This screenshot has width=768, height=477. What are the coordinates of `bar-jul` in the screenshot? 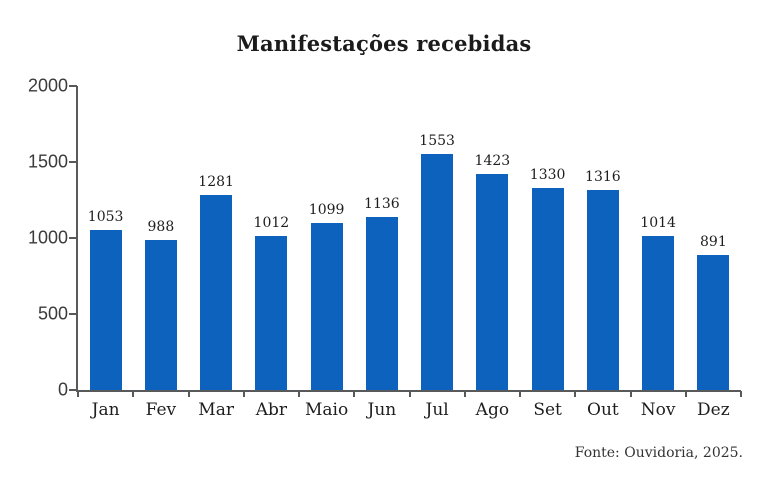 It's located at (437, 271).